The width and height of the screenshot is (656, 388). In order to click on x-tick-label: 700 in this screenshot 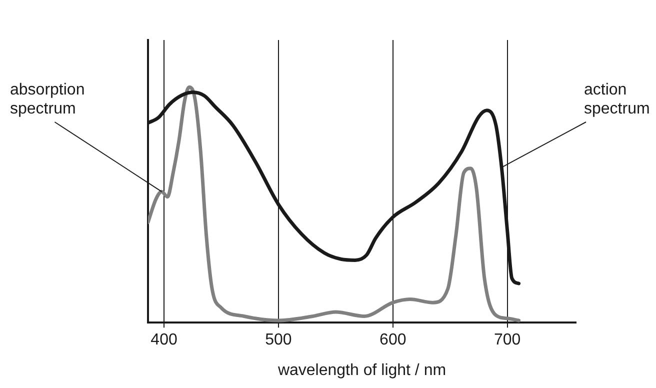, I will do `click(507, 340)`.